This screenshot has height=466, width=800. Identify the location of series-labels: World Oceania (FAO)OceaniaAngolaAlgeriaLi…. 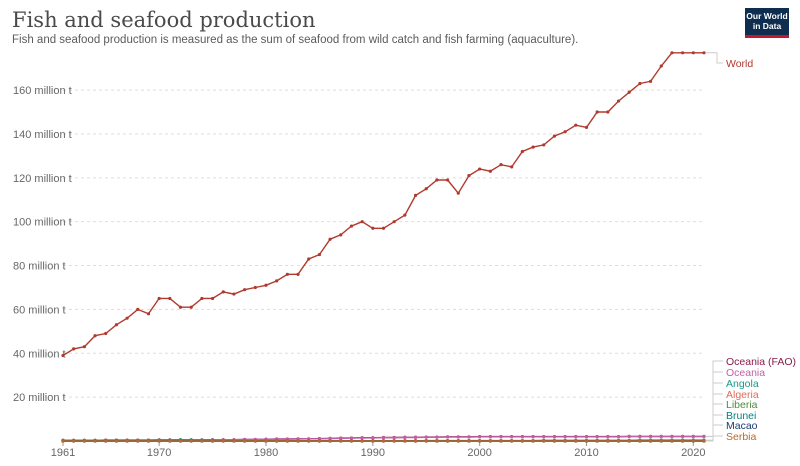
(751, 247).